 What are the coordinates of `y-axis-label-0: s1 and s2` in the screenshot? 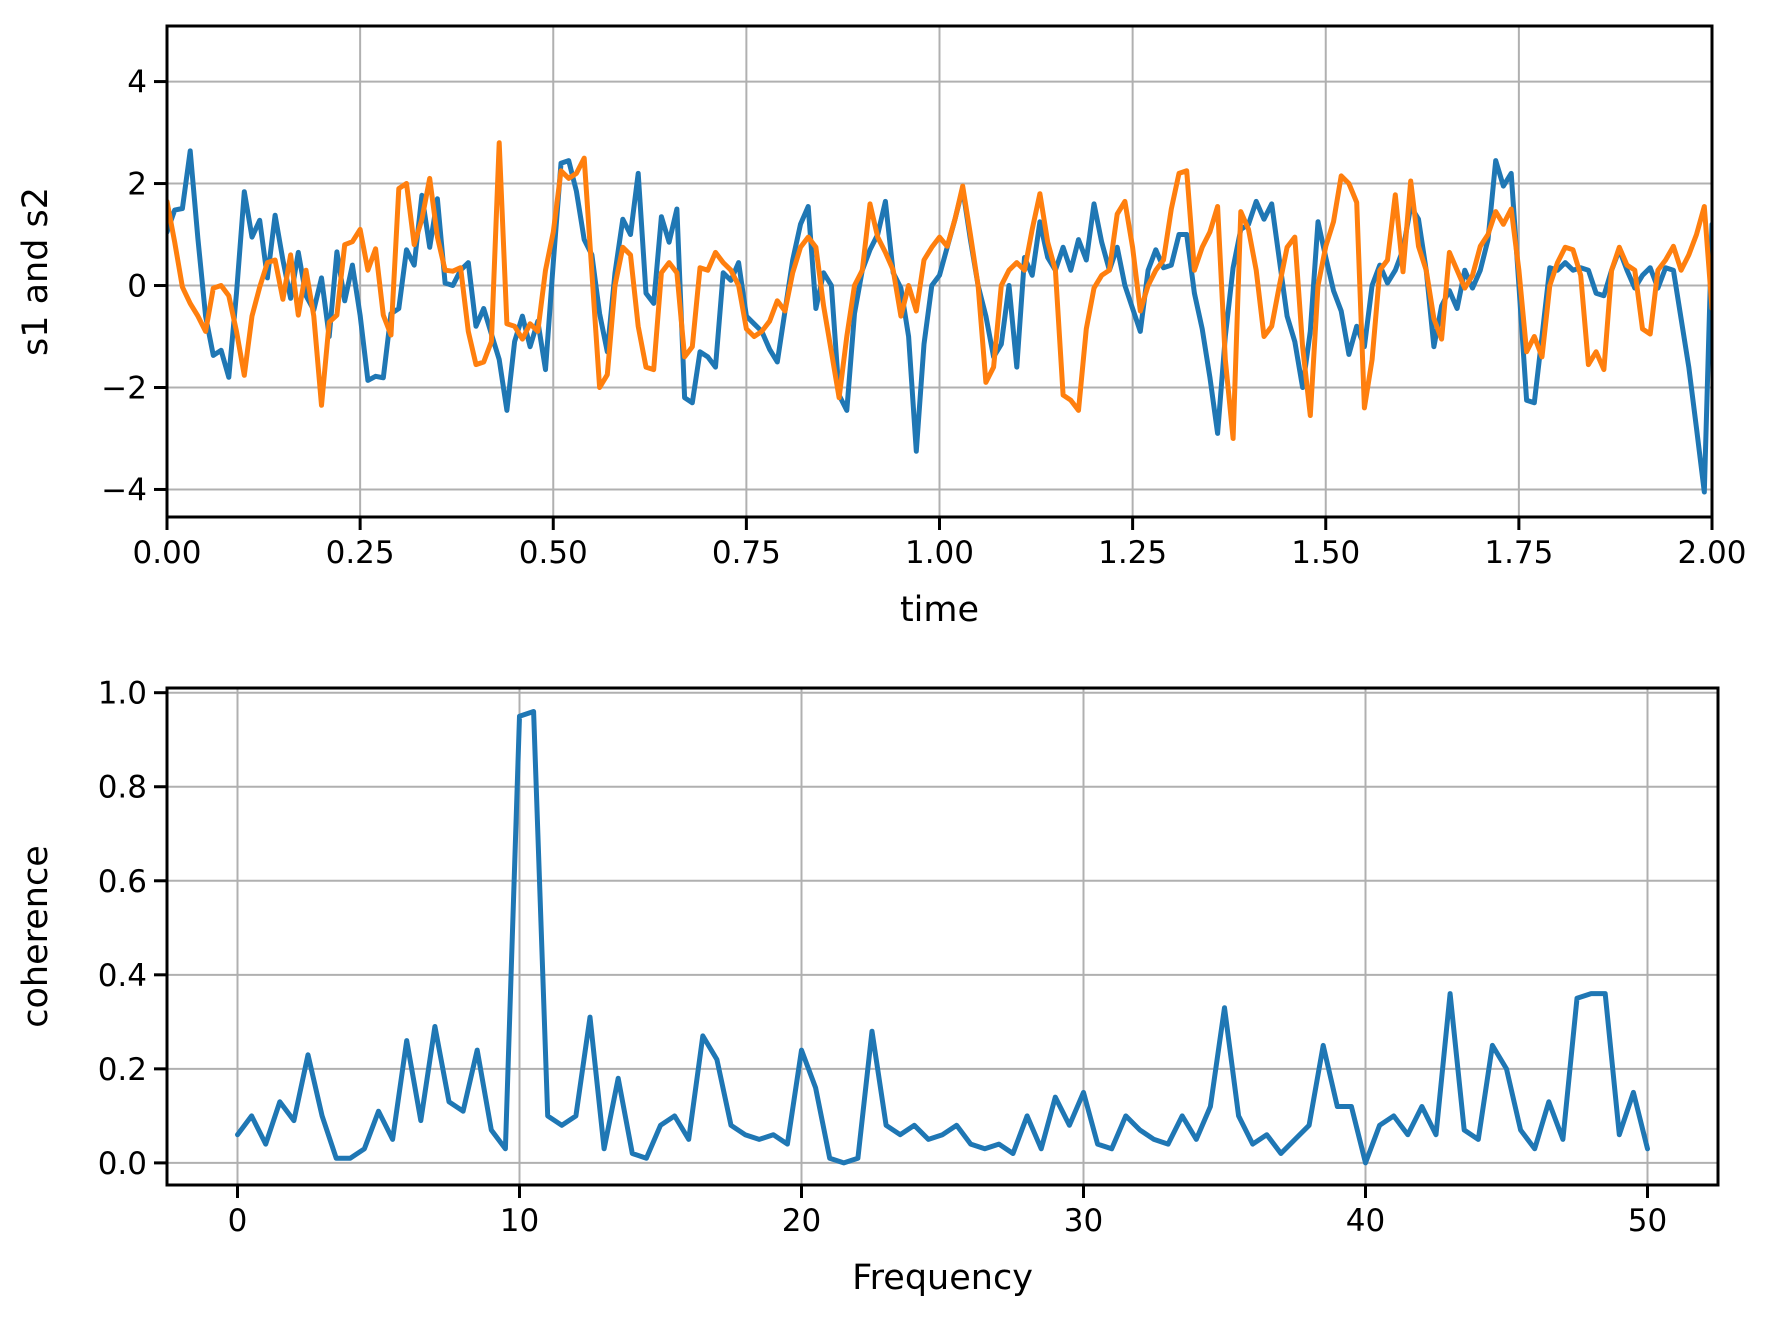 It's located at (36, 271).